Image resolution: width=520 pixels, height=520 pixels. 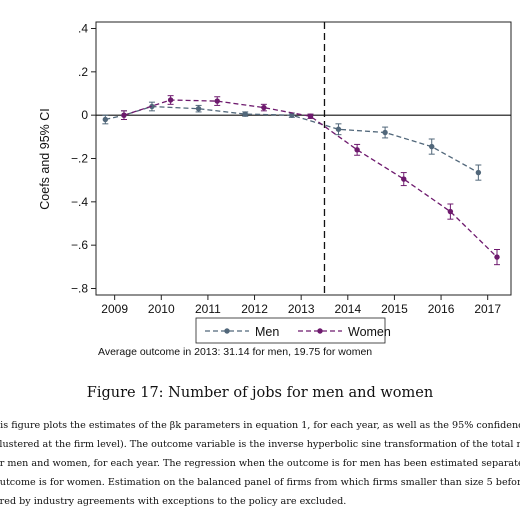 I want to click on legend-marker-men, so click(x=227, y=331).